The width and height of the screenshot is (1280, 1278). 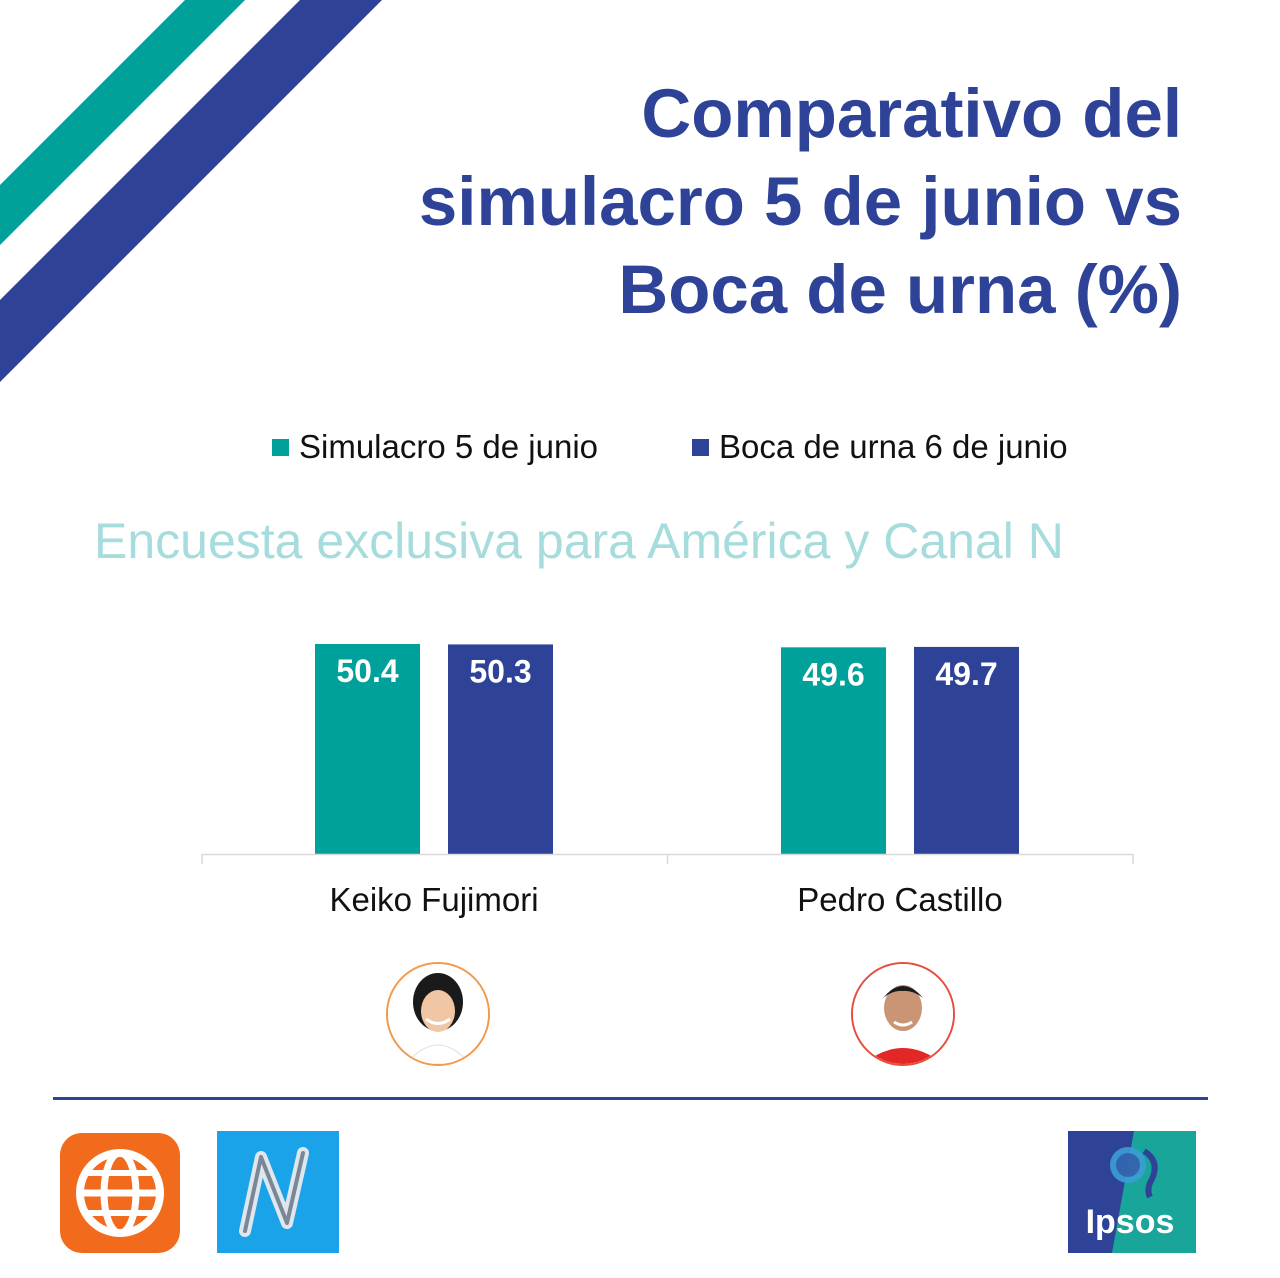 I want to click on title-line-3: Boca de urna (%), so click(x=900, y=289).